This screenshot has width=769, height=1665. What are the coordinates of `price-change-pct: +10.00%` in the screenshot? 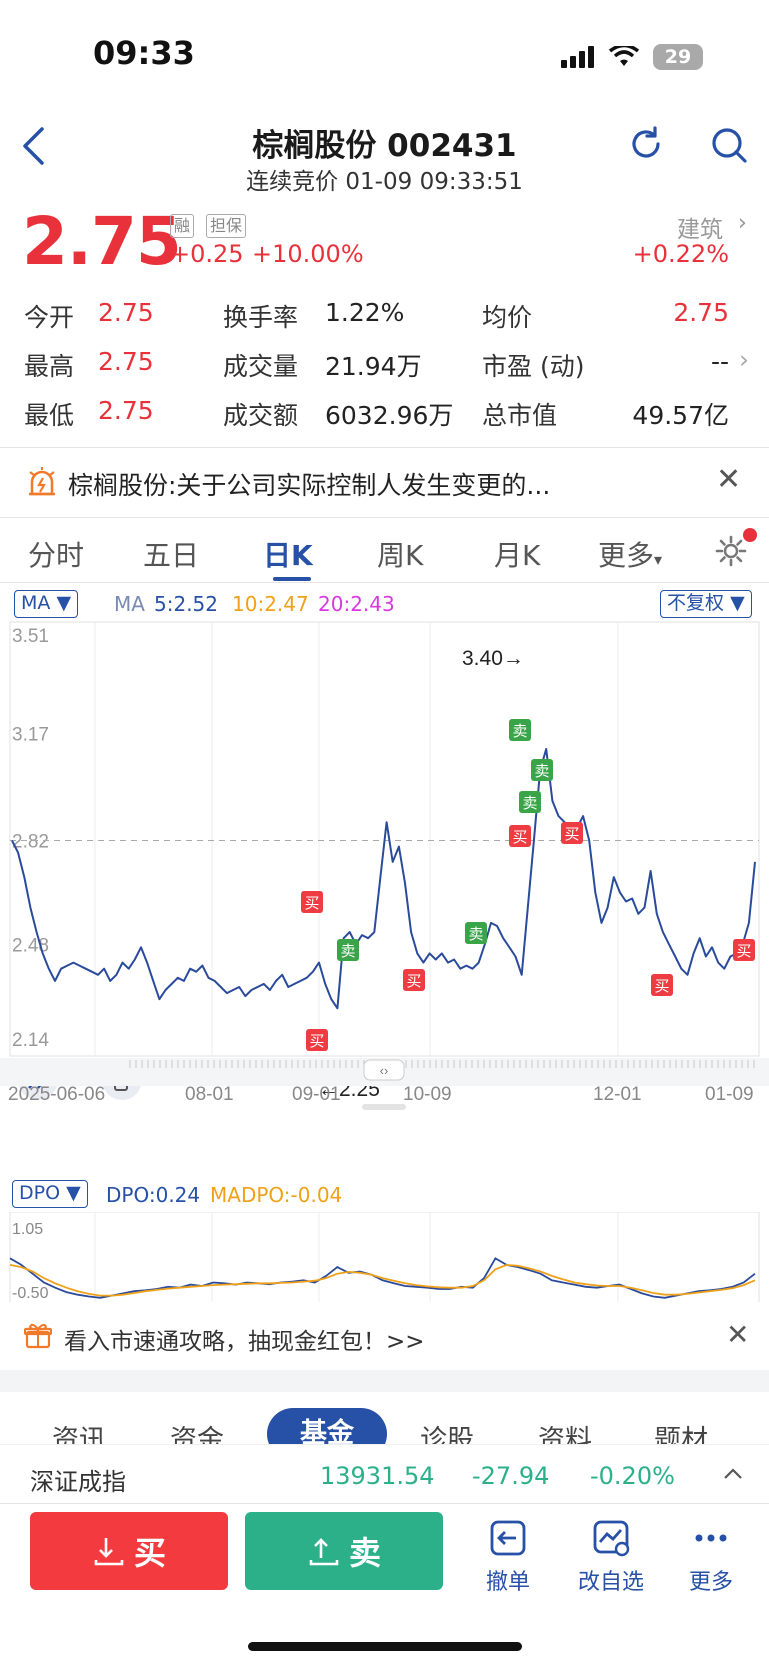 It's located at (308, 254).